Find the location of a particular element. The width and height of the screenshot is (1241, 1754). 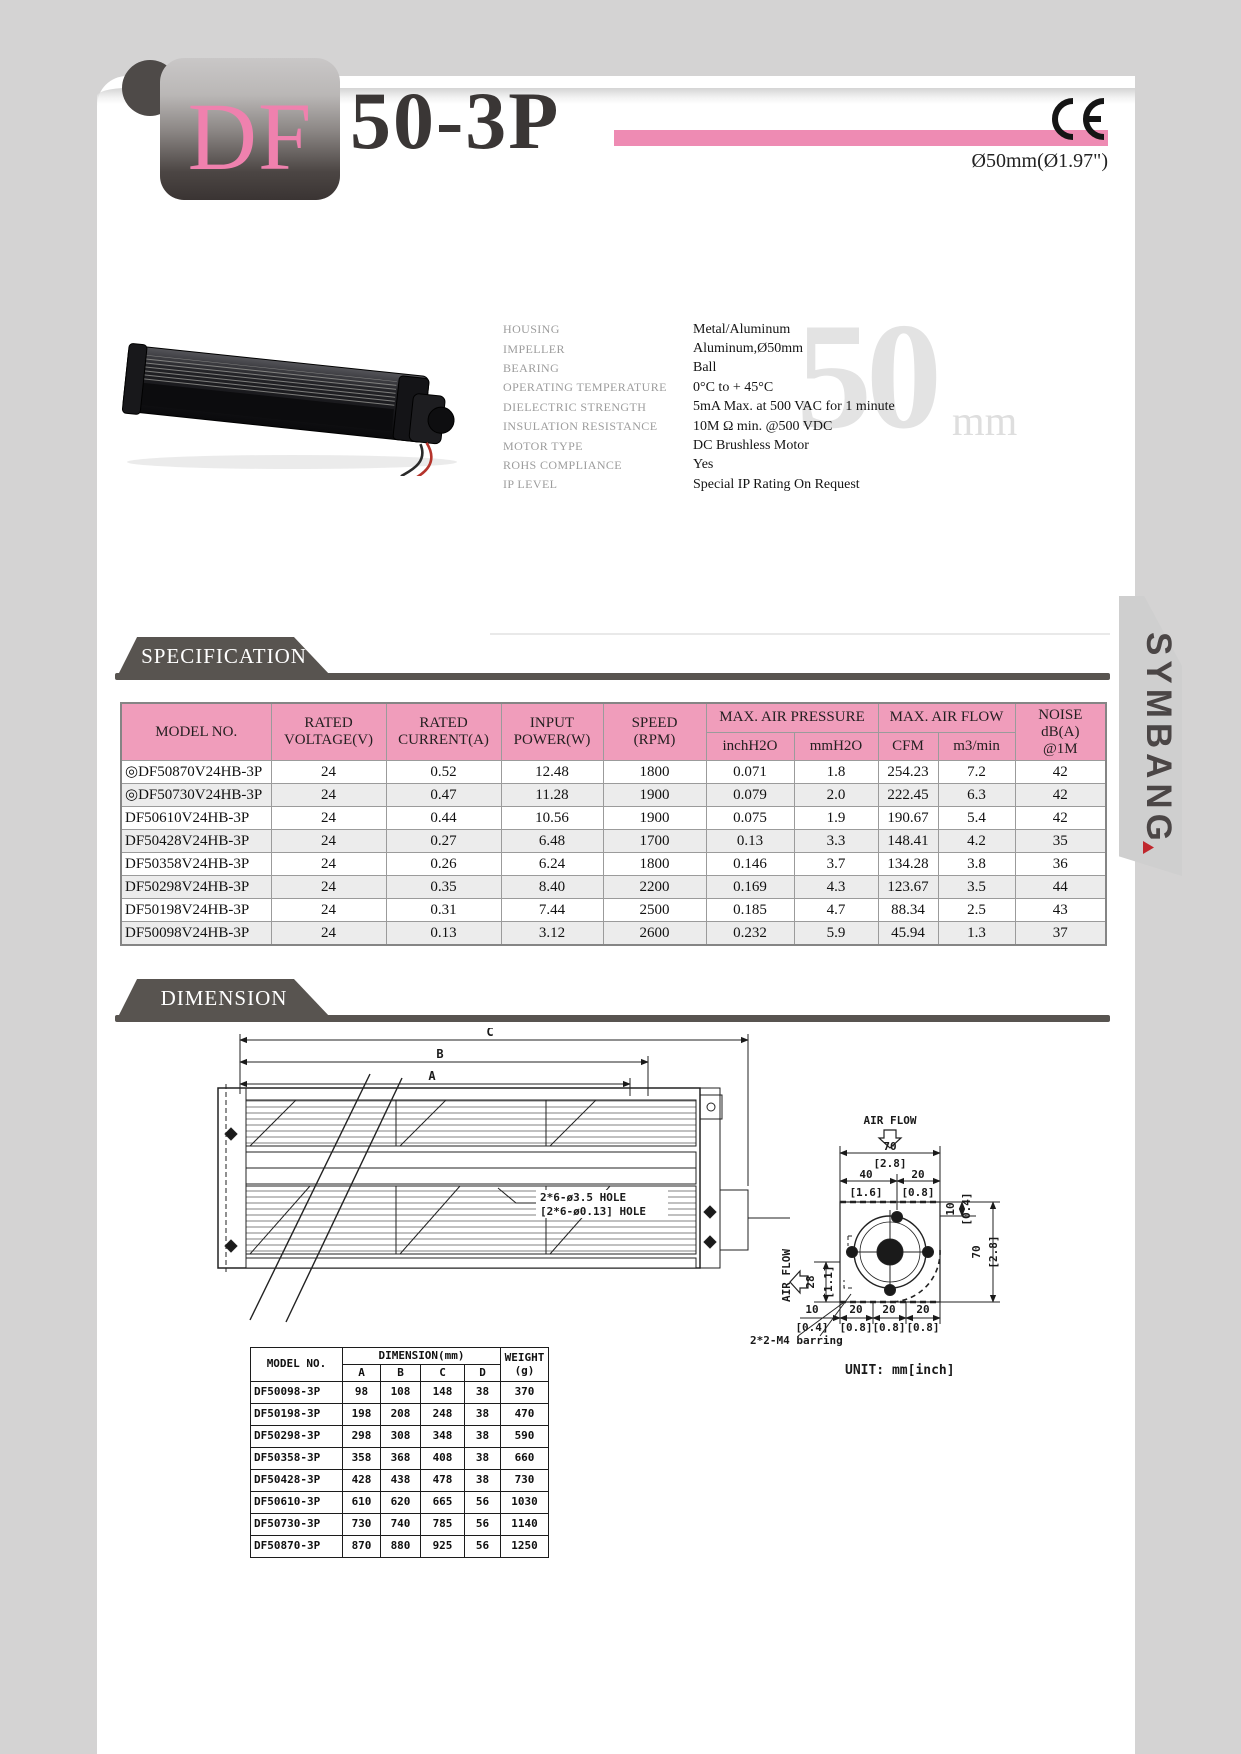

dim-col-a: A is located at coordinates (361, 1372).